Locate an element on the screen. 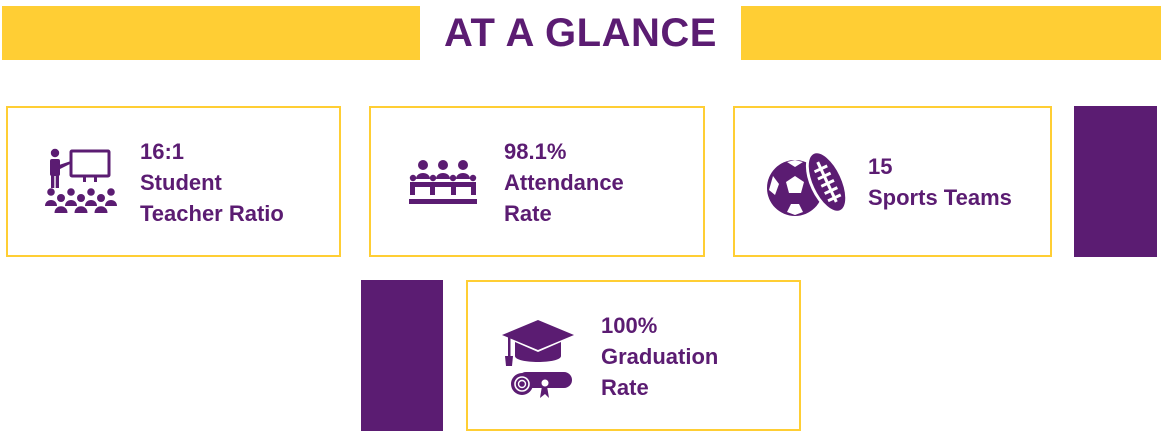 This screenshot has width=1161, height=443. stat-text: 16:1 Student Teacher Ratio is located at coordinates (212, 182).